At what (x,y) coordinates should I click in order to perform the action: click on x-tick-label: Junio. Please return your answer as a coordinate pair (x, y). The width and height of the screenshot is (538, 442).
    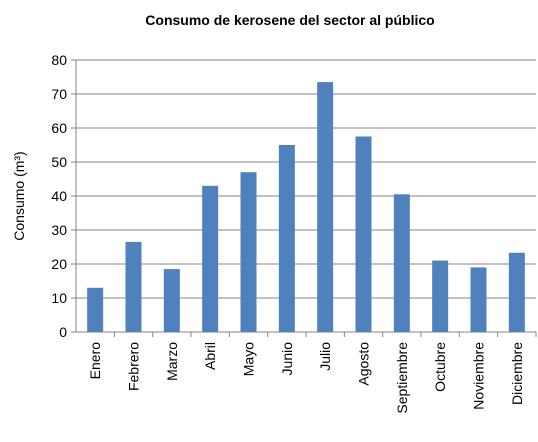
    Looking at the image, I should click on (287, 359).